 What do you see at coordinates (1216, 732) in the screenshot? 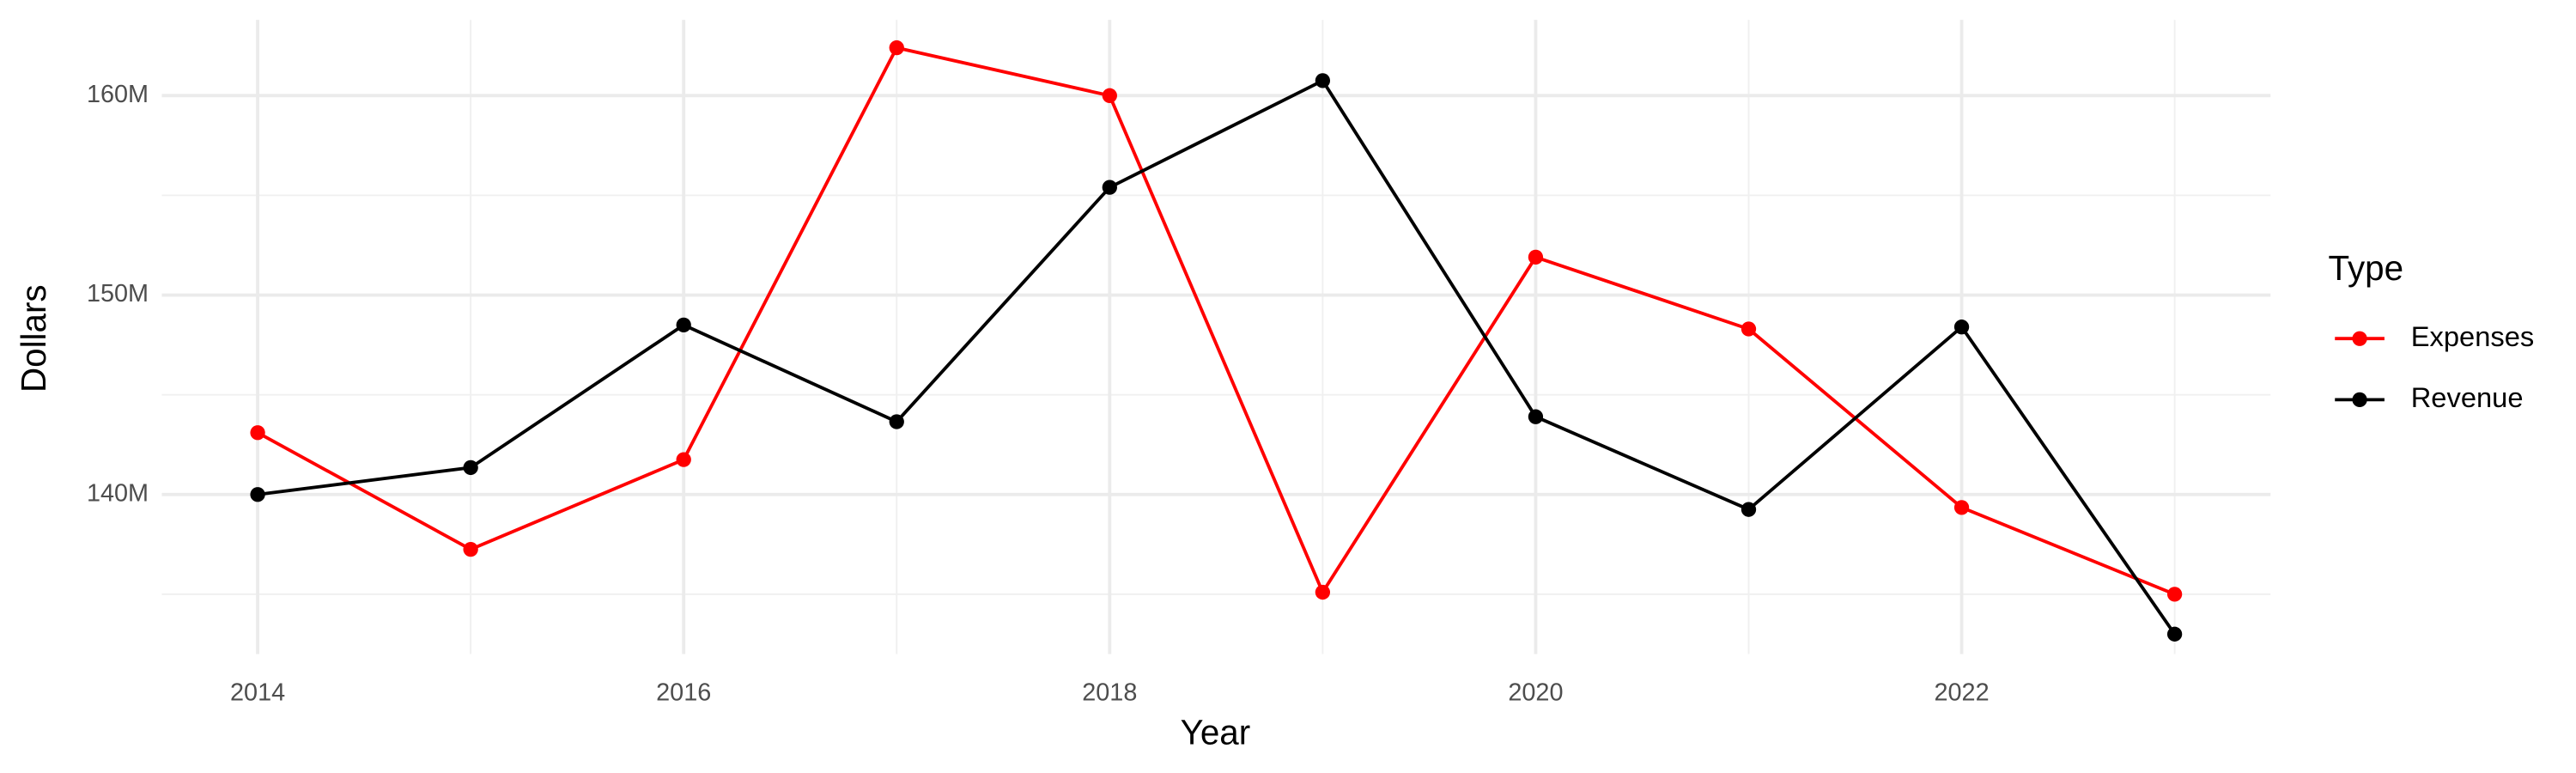
I see `x-axis-label: Year` at bounding box center [1216, 732].